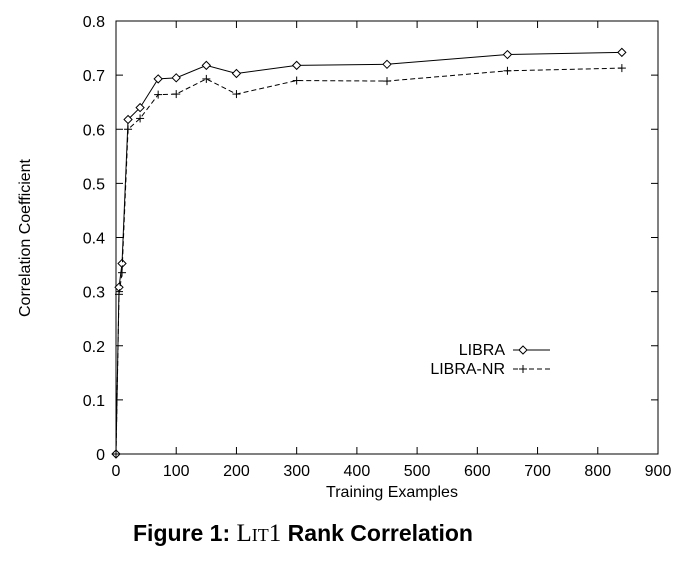 This screenshot has height=564, width=696. I want to click on x-tick-label: 200, so click(236, 471).